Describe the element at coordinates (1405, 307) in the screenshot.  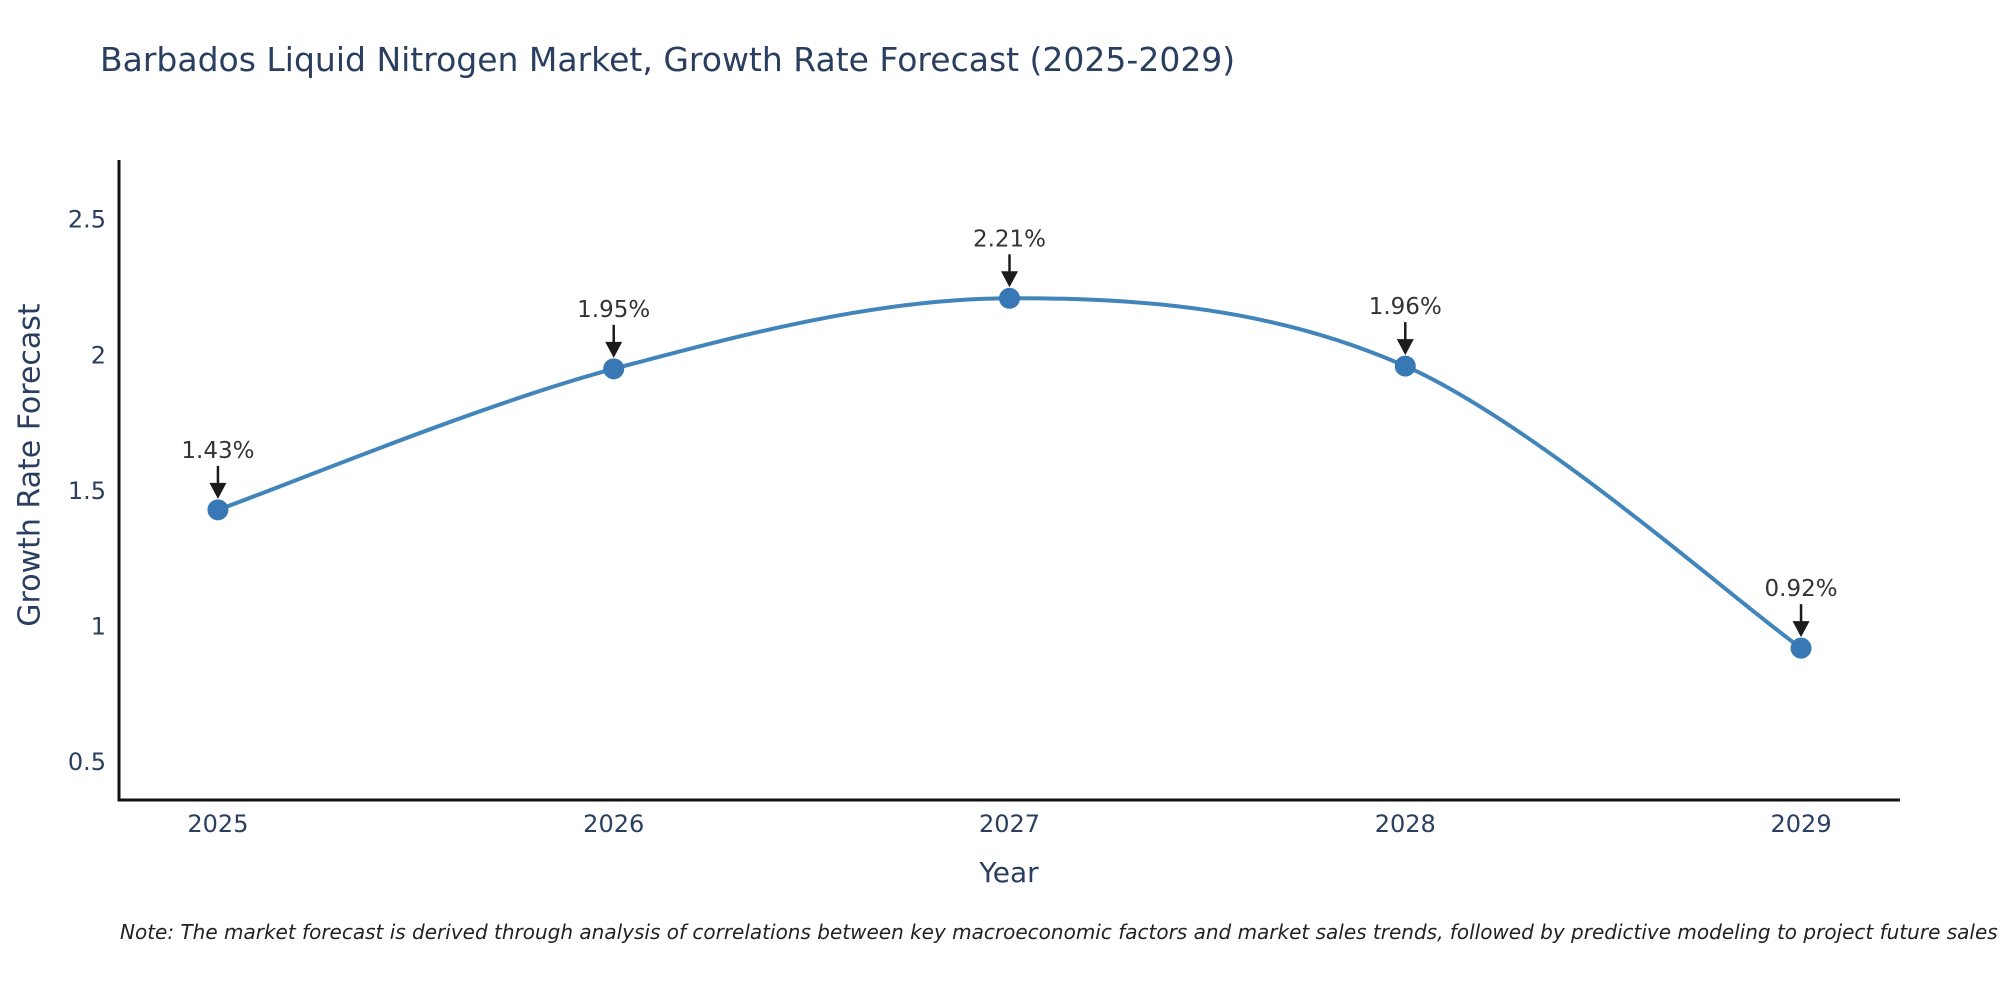
I see `data-point-label: 1.96%` at that location.